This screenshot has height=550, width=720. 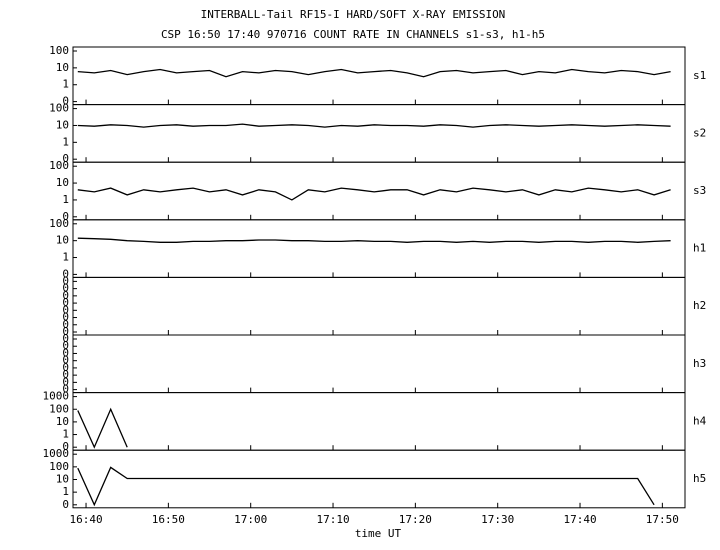 I want to click on channel-label: h3, so click(x=699, y=363).